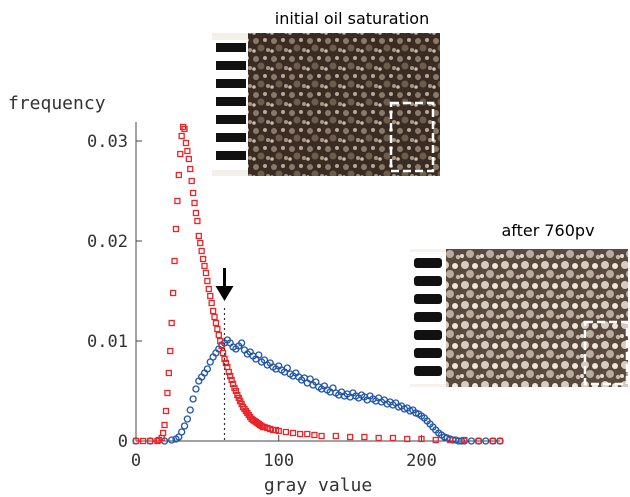  What do you see at coordinates (428, 318) in the screenshot?
I see `micrograph-after-comb` at bounding box center [428, 318].